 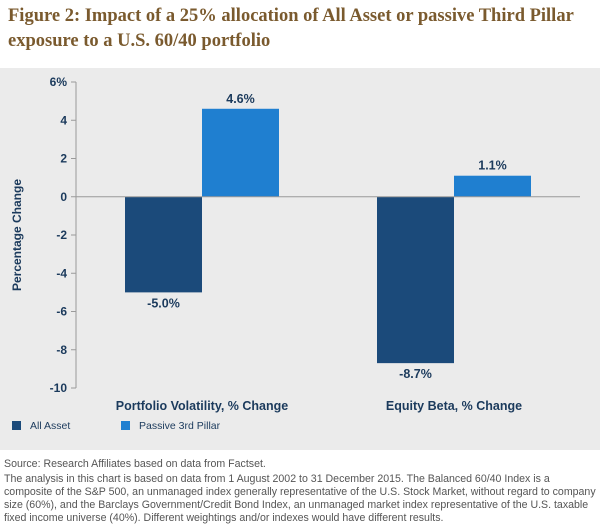 What do you see at coordinates (59, 388) in the screenshot?
I see `y-tick-label: -10` at bounding box center [59, 388].